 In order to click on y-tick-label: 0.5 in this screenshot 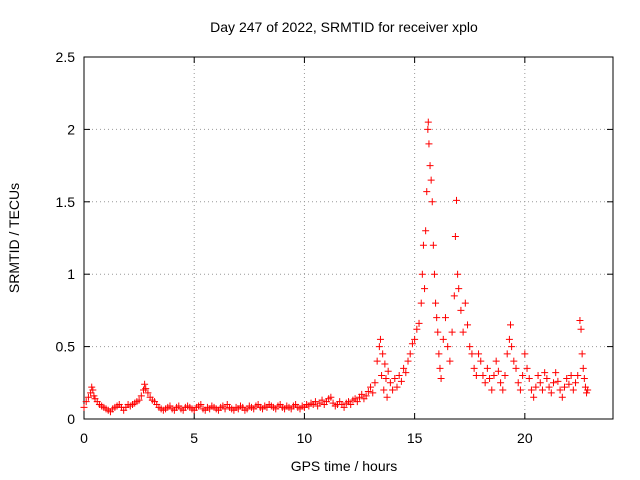, I will do `click(66, 347)`.